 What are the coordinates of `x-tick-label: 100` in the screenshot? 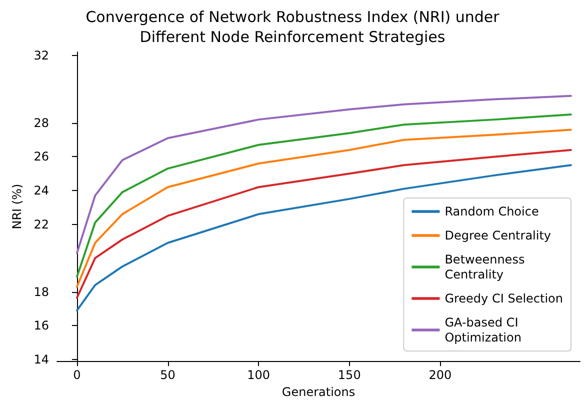 It's located at (258, 375).